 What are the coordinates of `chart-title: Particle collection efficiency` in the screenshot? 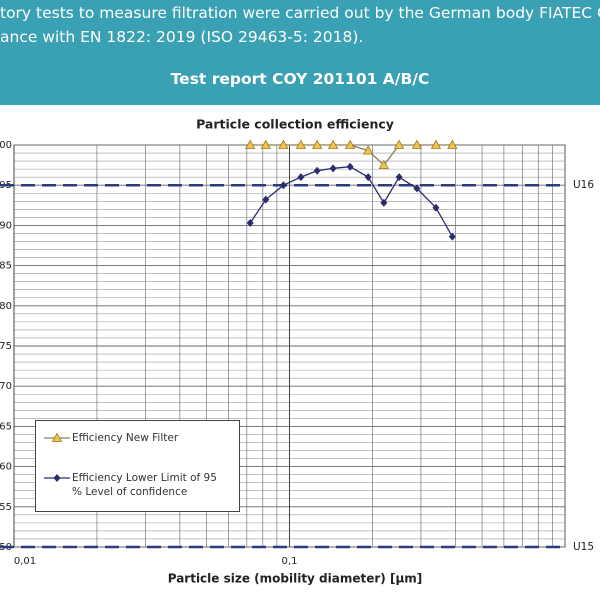 It's located at (295, 124).